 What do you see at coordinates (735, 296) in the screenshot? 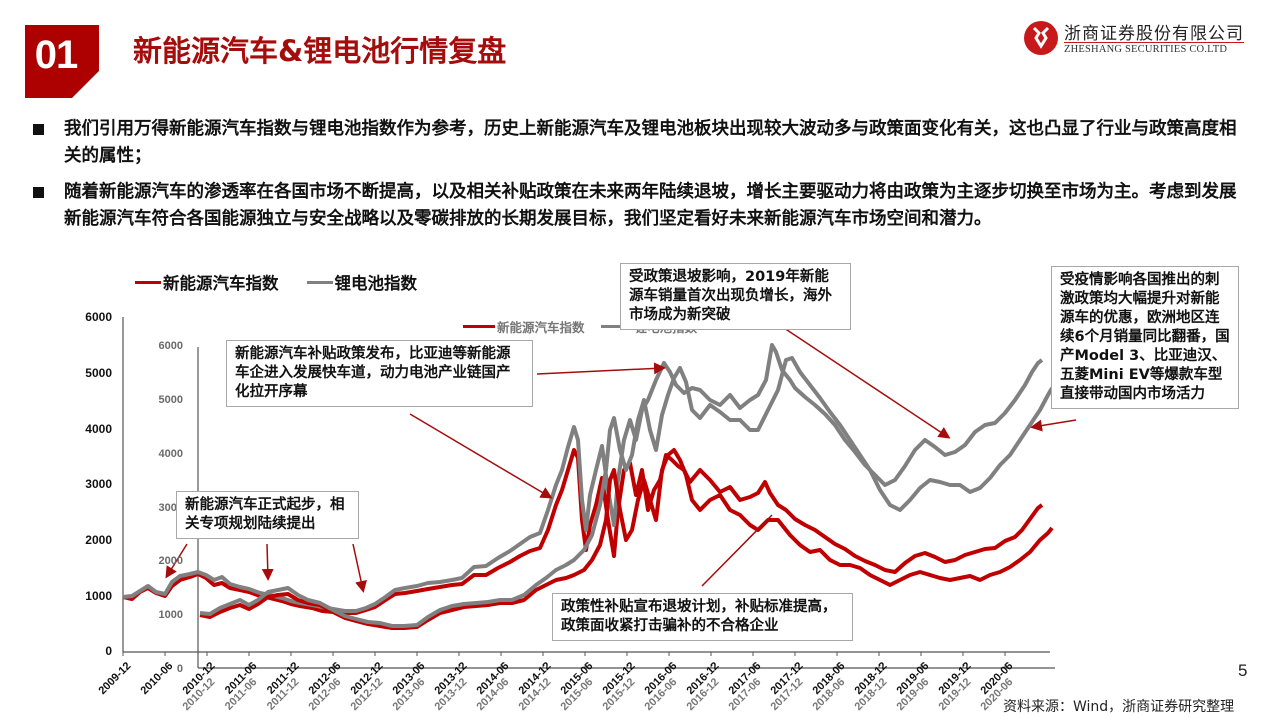
I see `callout-2019-decline: 受政策退坡影响，2019年新能源车销量首次出现负增长，海外市场成为新突破` at bounding box center [735, 296].